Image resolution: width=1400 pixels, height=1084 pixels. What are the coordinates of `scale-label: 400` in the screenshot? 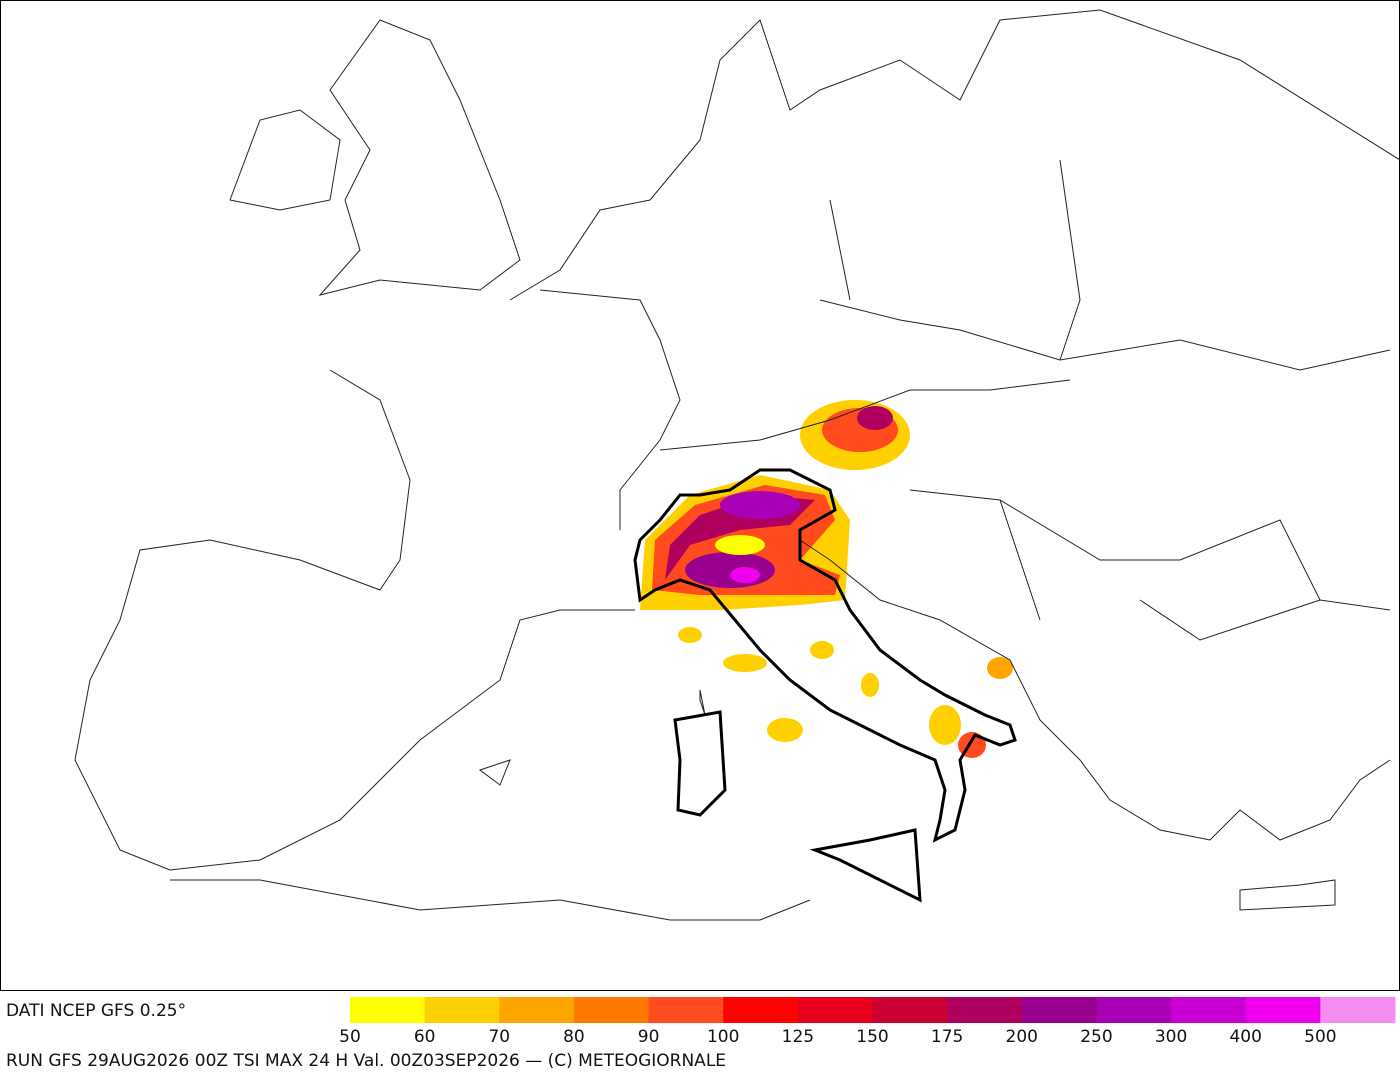 It's located at (1245, 1037).